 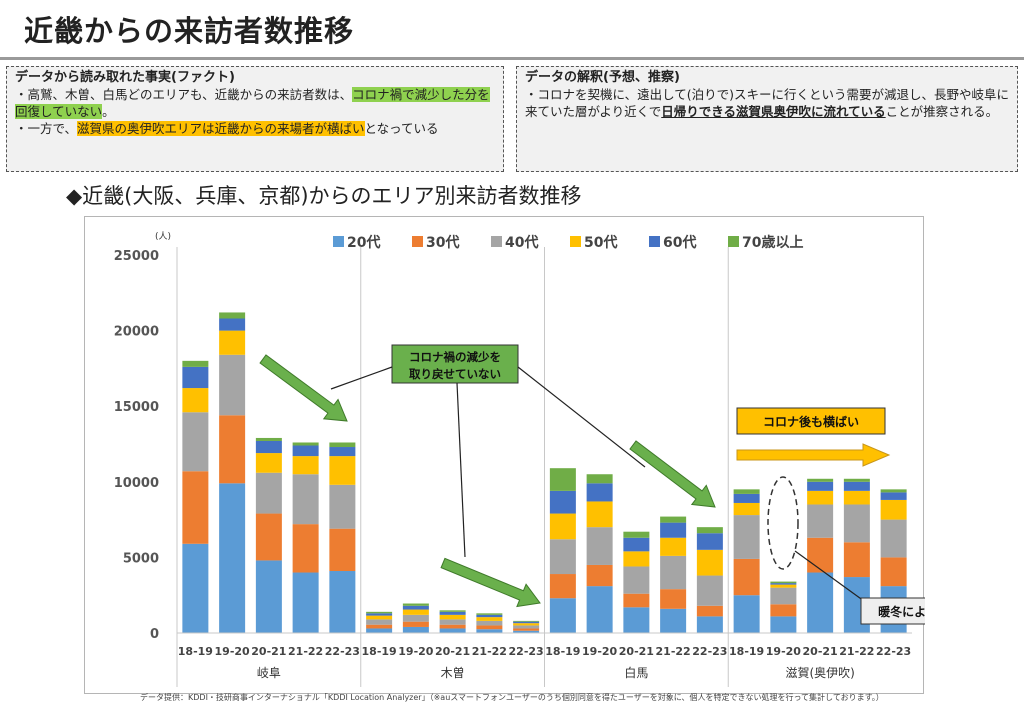 What do you see at coordinates (154, 634) in the screenshot?
I see `y-tick-label: 0` at bounding box center [154, 634].